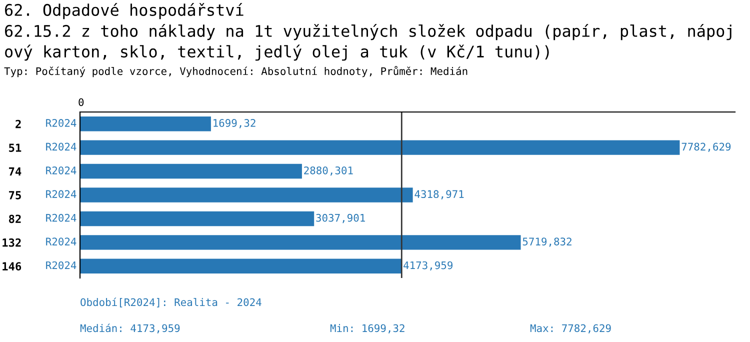 The image size is (750, 342). Describe the element at coordinates (367, 329) in the screenshot. I see `text: Min: 1699,32` at that location.